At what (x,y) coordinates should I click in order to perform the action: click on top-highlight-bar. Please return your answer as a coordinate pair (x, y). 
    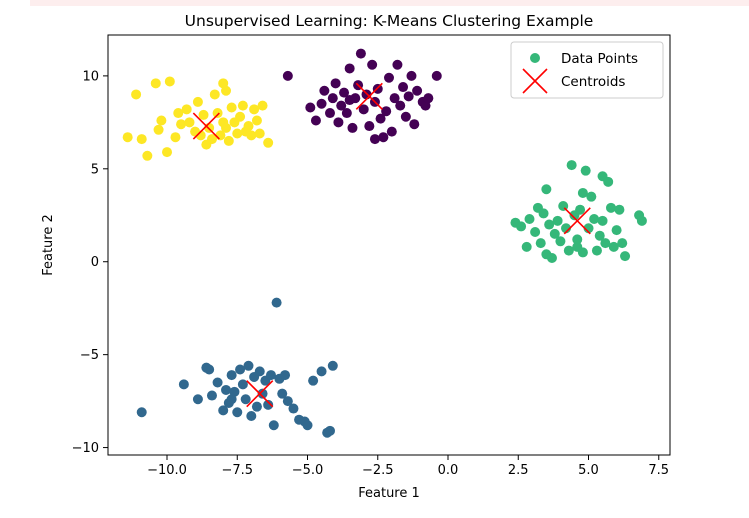
    Looking at the image, I should click on (389, 3).